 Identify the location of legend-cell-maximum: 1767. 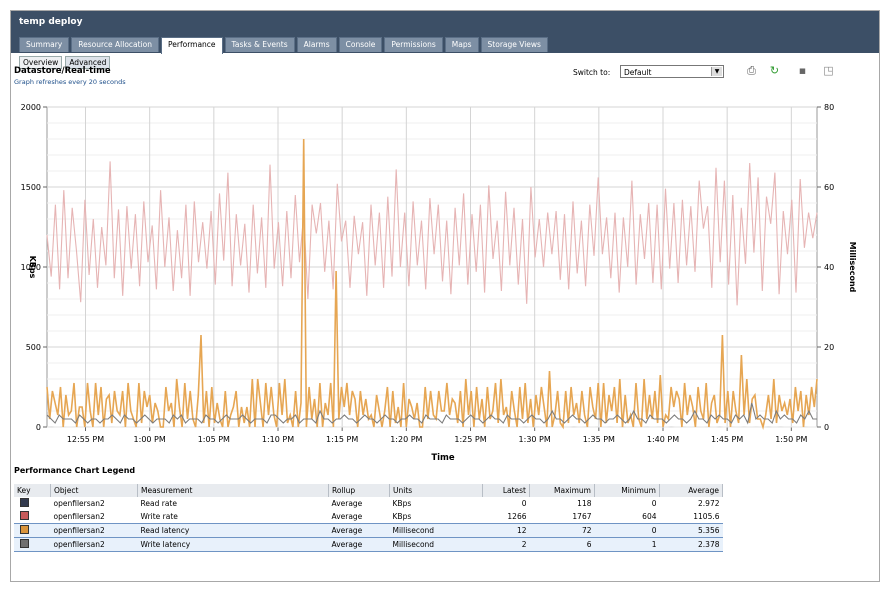
(582, 516).